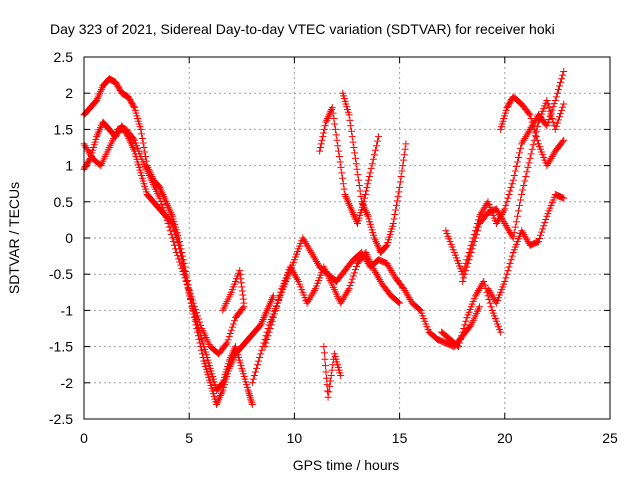  I want to click on y-axis-label: SDTVAR / TECUs, so click(14, 238).